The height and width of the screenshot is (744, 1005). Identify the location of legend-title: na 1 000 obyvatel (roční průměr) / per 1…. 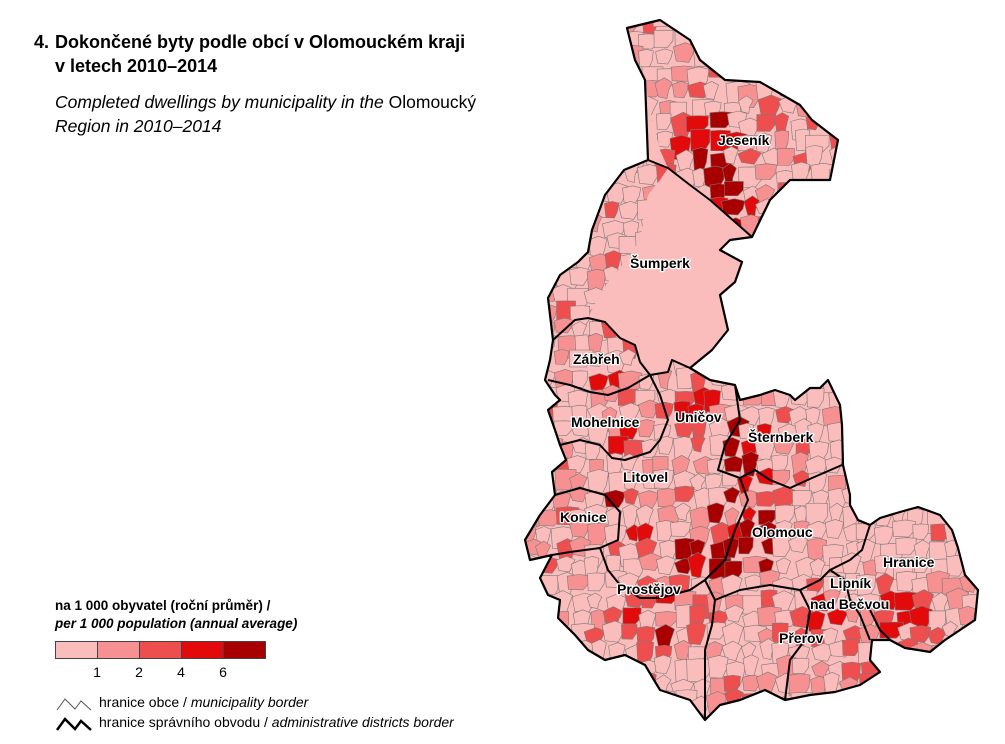
(176, 615).